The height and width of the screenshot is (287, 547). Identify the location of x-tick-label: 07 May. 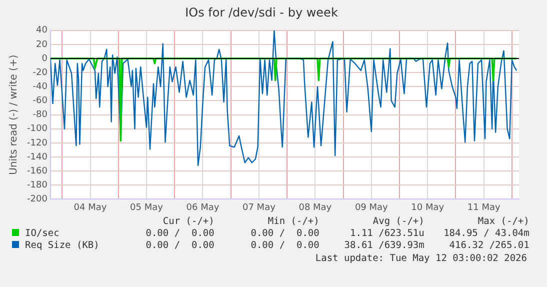
(259, 207).